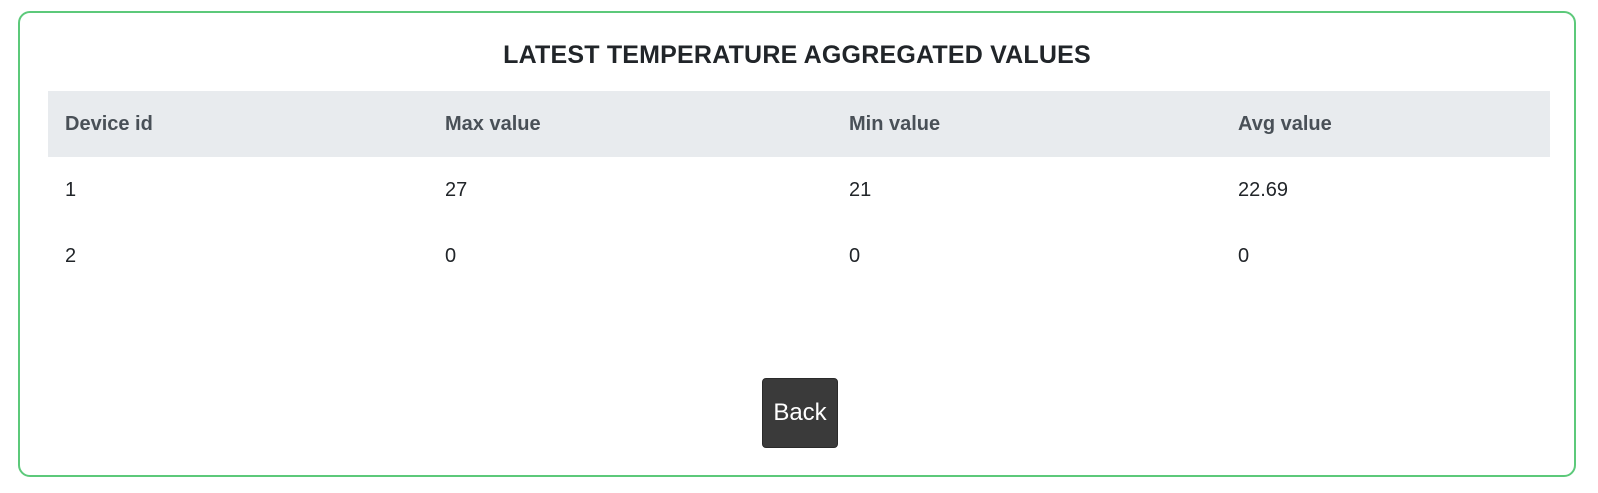  Describe the element at coordinates (800, 413) in the screenshot. I see `back-button: Back` at that location.